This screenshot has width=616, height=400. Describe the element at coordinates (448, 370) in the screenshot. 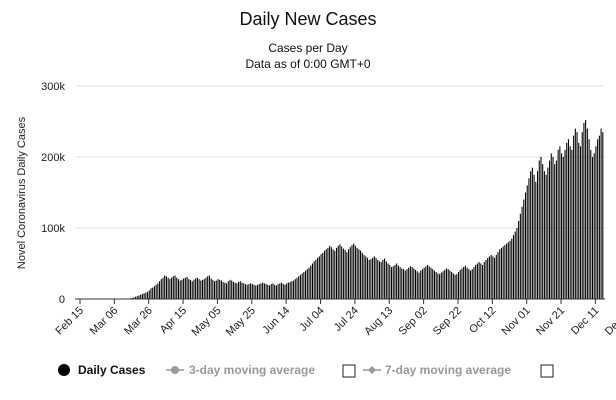

I see `legend-label-7-day-moving-average: 7-day moving average` at that location.